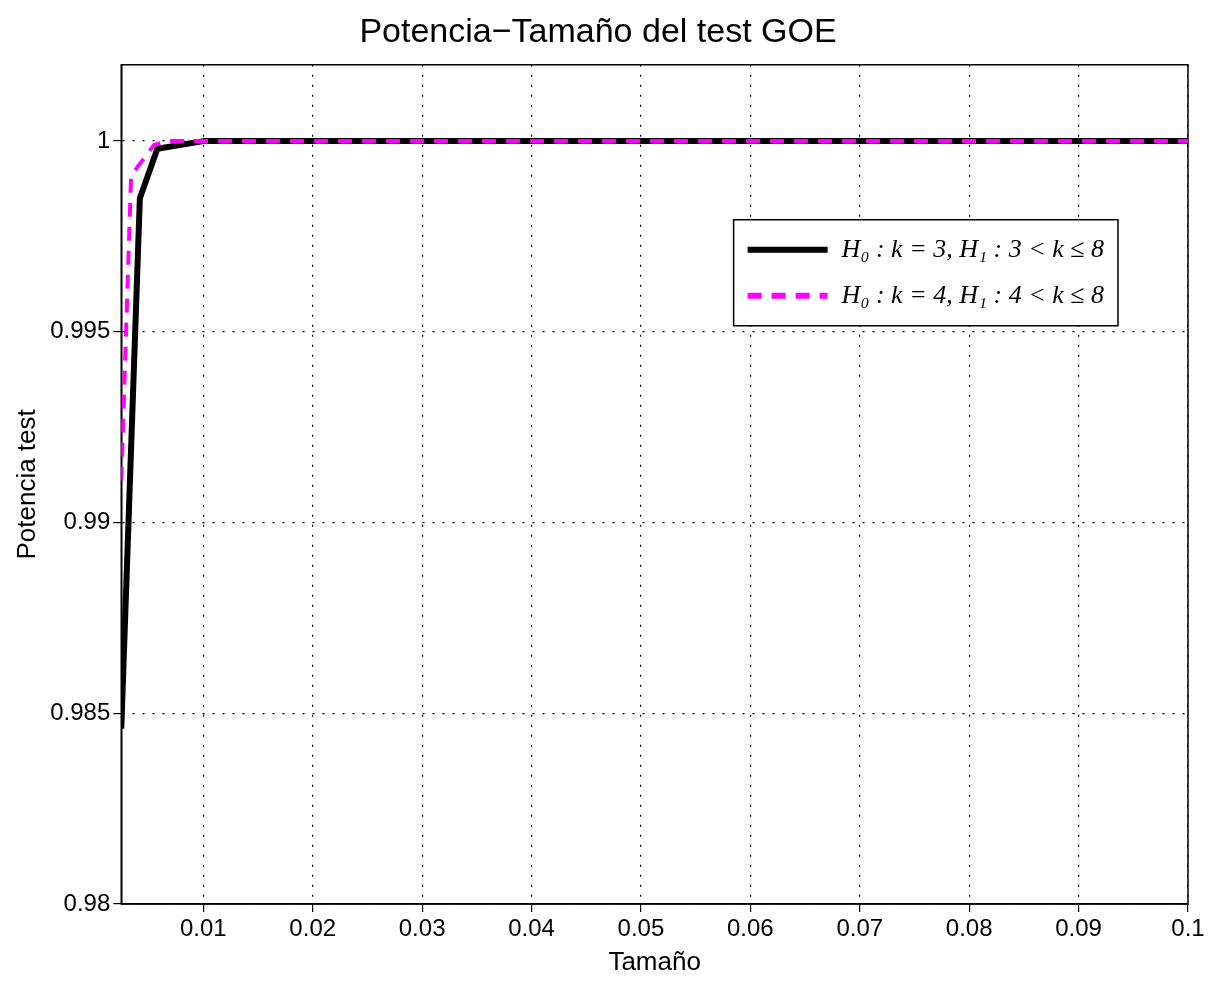 The width and height of the screenshot is (1226, 988). Describe the element at coordinates (654, 960) in the screenshot. I see `x-axis-title: Tamaño` at that location.